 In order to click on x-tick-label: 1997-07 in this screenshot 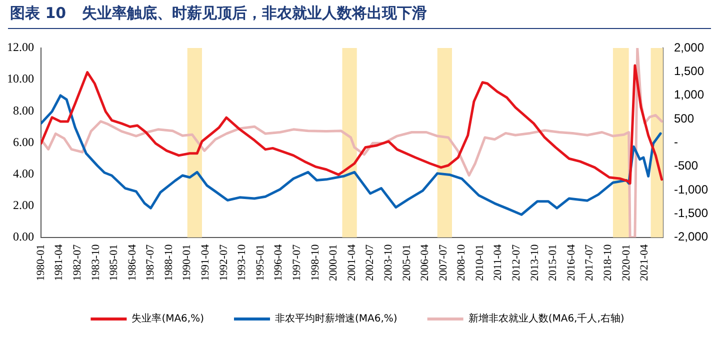, I will do `click(297, 263)`.